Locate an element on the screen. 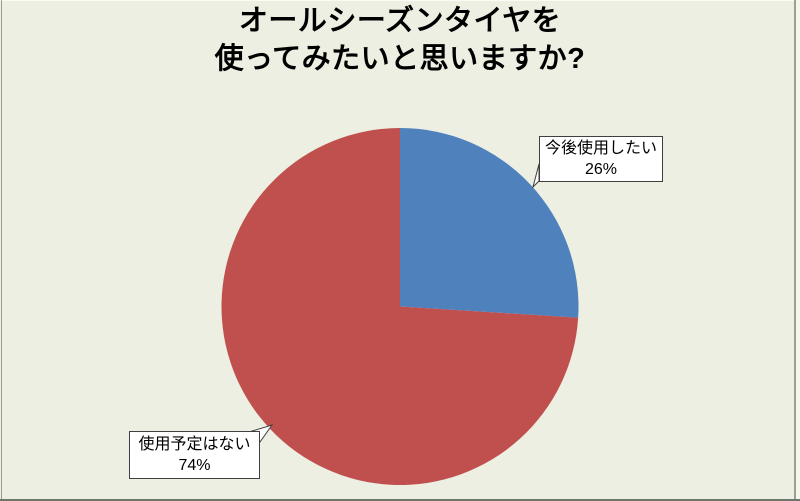  chart-title-line-1: オールシーズンタイヤを is located at coordinates (400, 21).